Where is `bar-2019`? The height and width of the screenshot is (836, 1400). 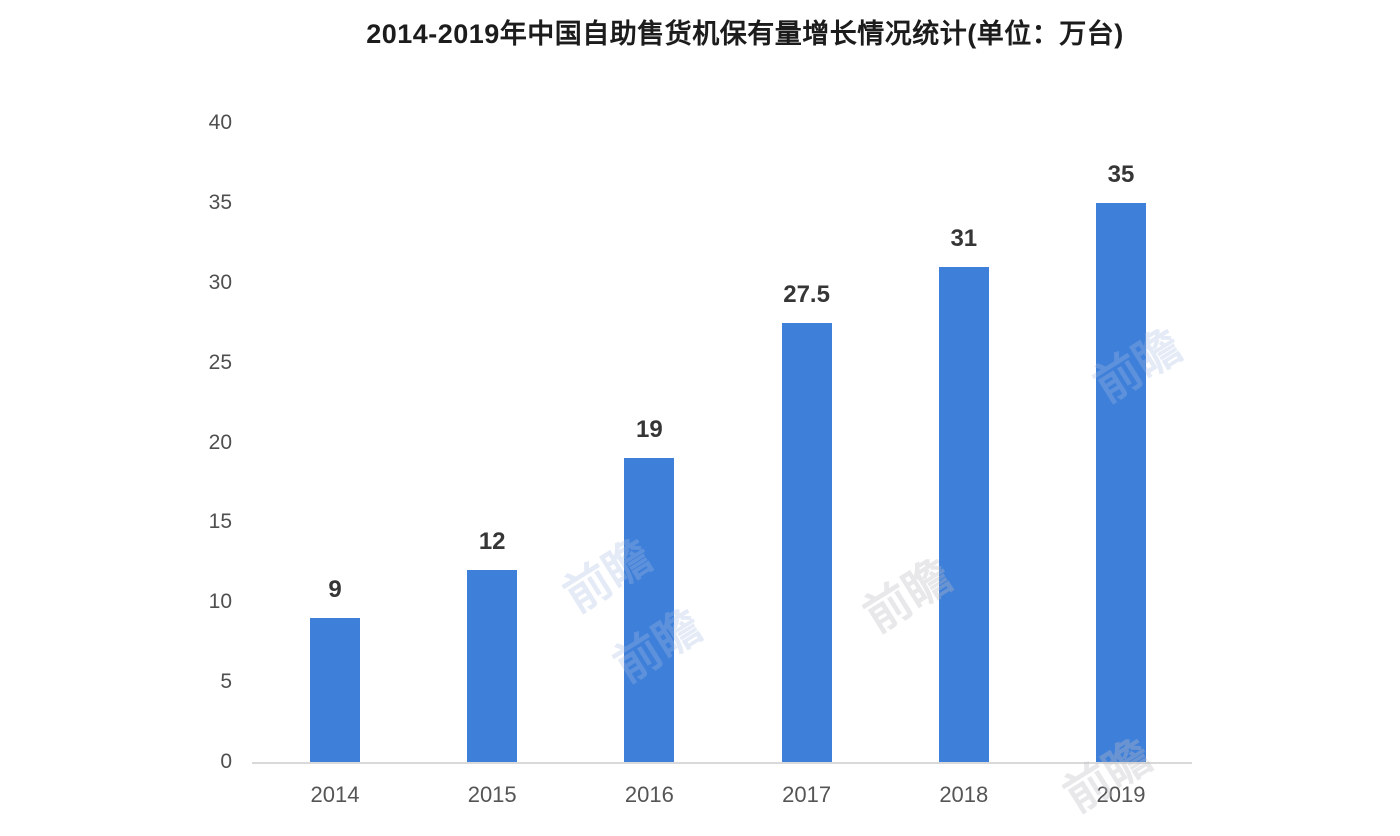
bar-2019 is located at coordinates (1121, 482).